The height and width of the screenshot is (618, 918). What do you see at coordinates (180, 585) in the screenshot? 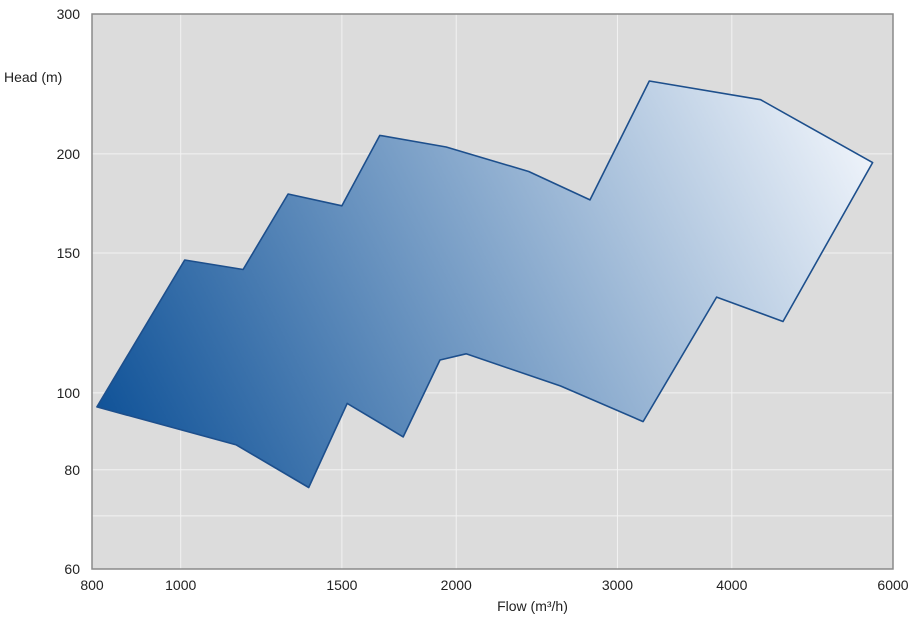
I see `x-tick-label: 1000` at bounding box center [180, 585].